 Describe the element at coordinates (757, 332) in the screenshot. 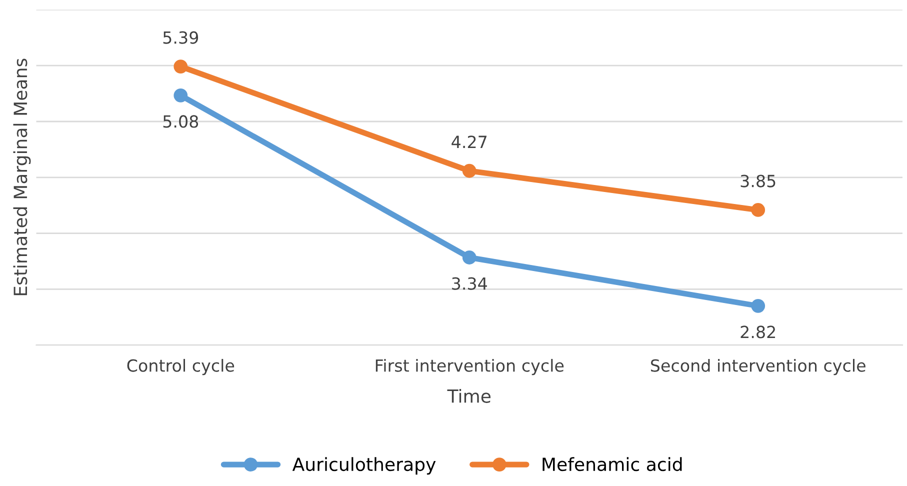

I see `data-label: 2.82` at that location.